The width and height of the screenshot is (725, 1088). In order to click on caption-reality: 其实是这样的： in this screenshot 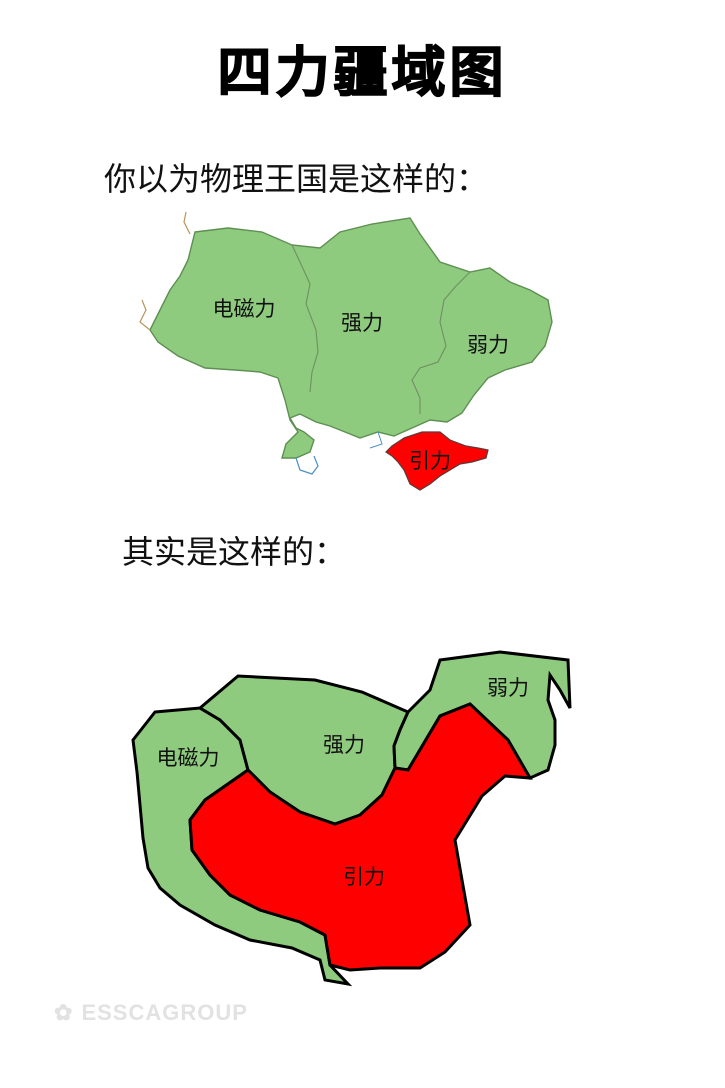, I will do `click(234, 552)`.